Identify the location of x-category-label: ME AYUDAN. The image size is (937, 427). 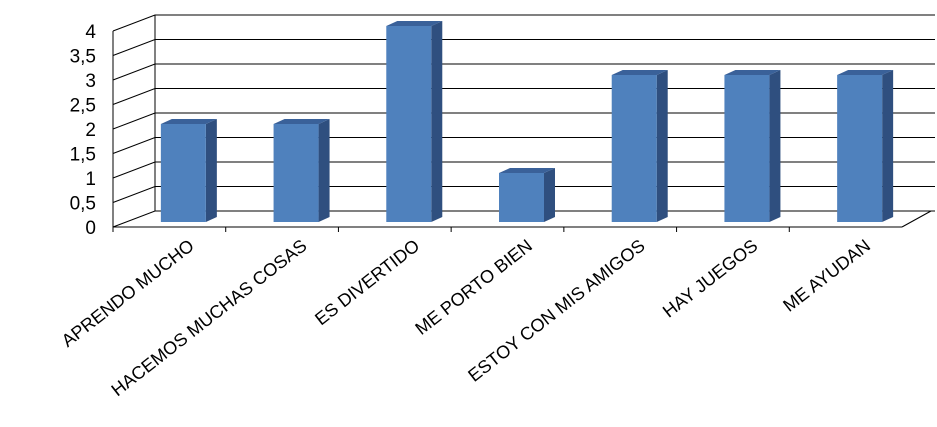
(826, 275).